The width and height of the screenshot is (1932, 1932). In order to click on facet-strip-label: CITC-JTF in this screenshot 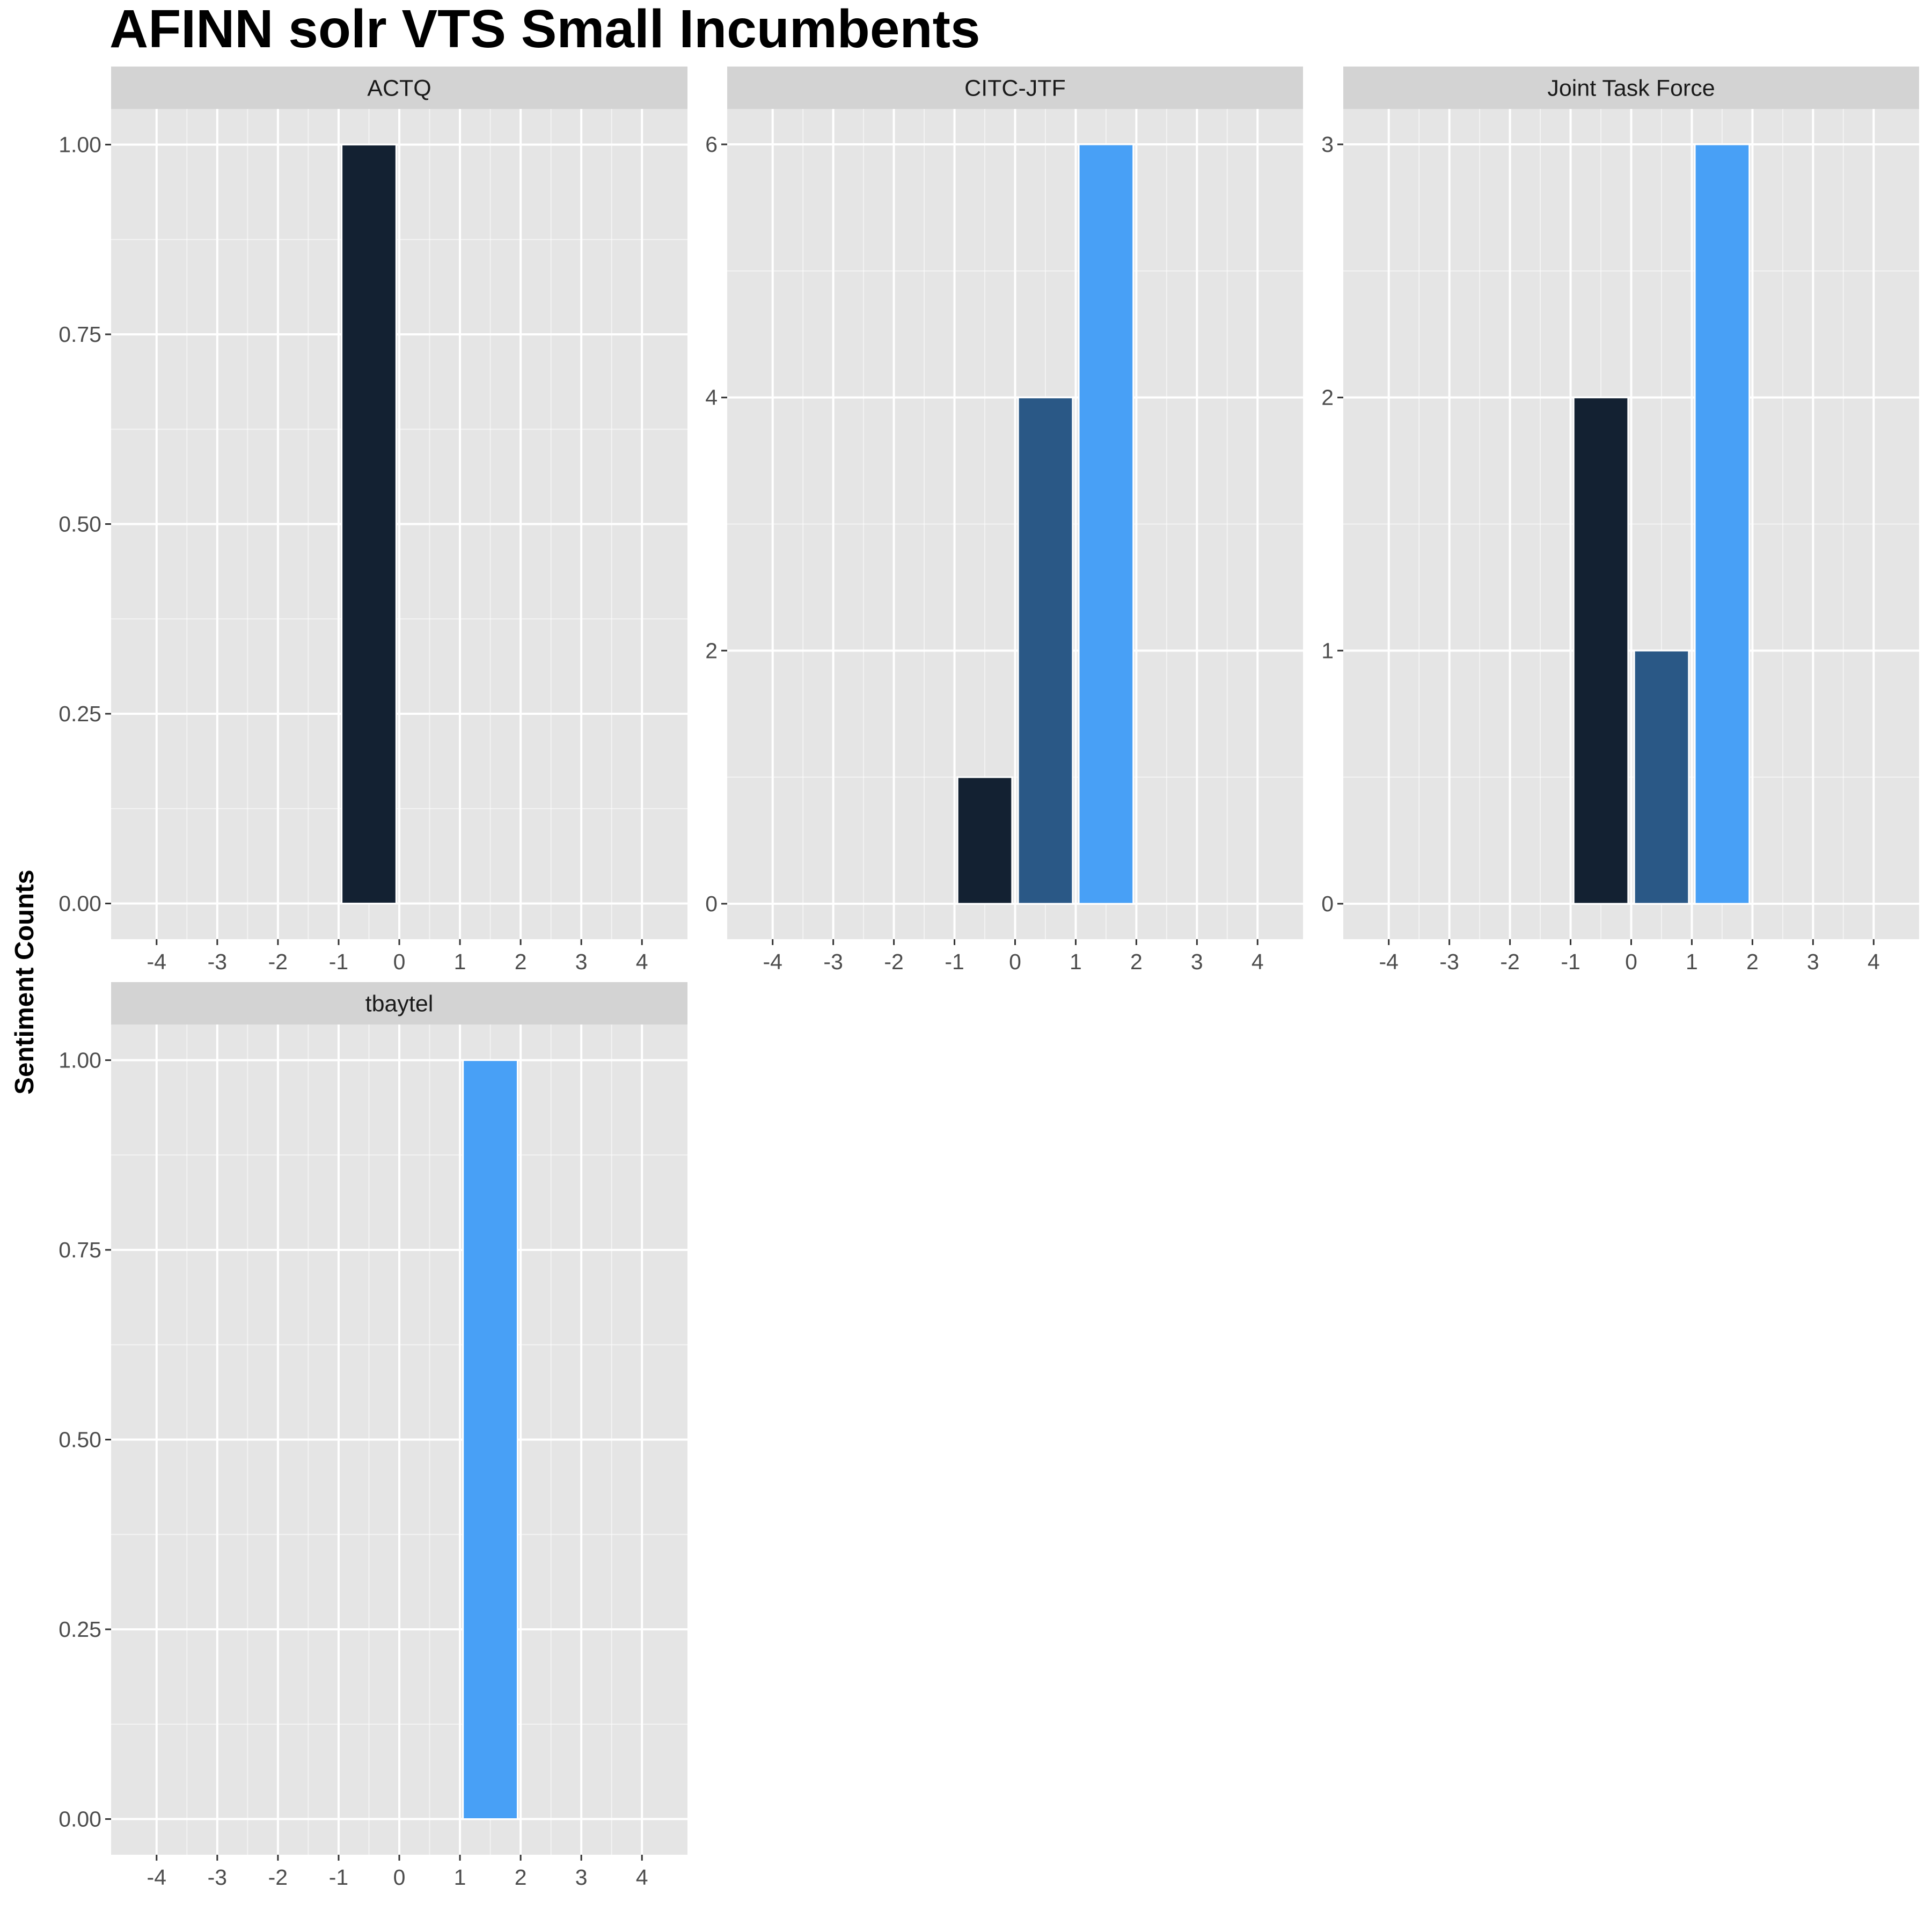, I will do `click(1015, 88)`.